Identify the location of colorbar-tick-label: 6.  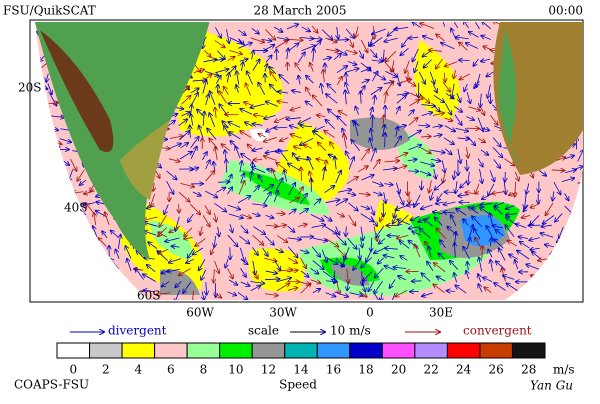
(171, 370).